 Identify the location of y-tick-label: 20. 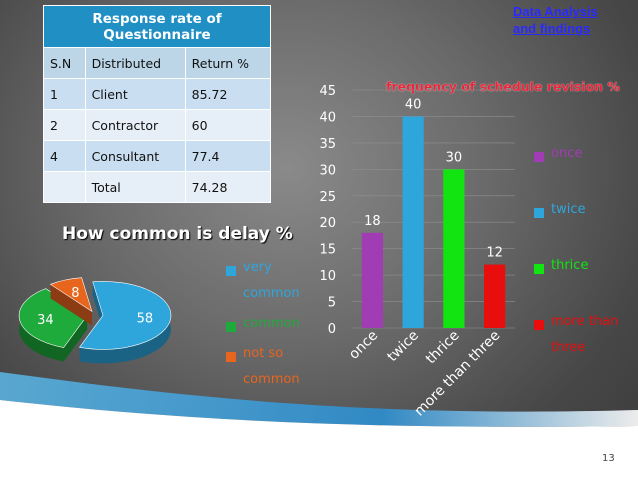
(327, 223).